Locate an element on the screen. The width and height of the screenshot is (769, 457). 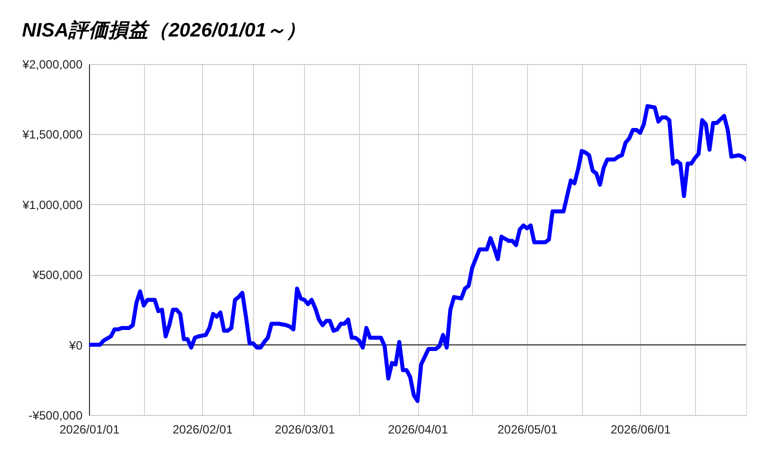
y-tick-label: ¥500,000 is located at coordinates (57, 275).